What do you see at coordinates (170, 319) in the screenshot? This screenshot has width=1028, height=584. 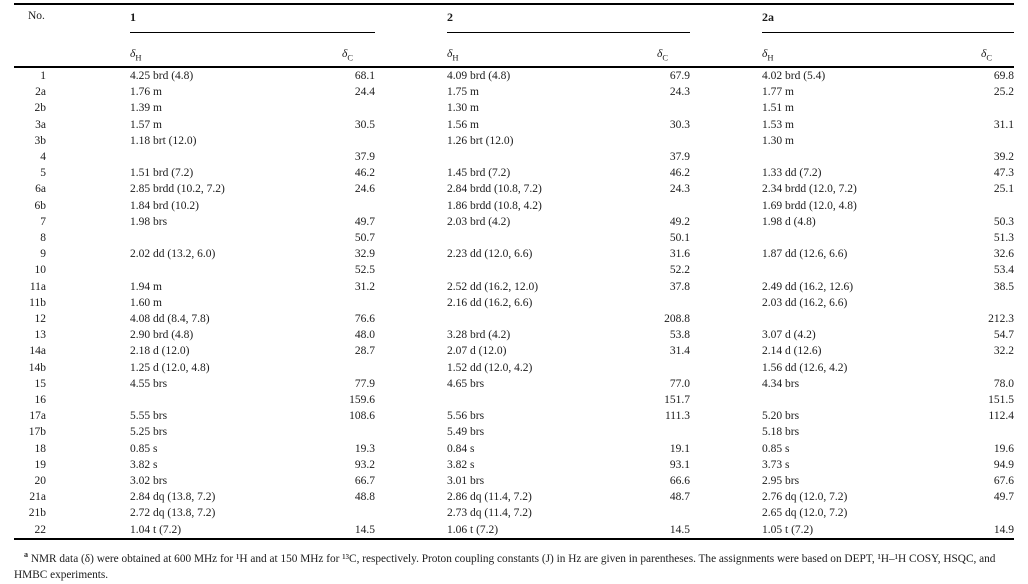 I see `delta-h-value-compound-1: 4.08 dd (8.4, 7.8)` at bounding box center [170, 319].